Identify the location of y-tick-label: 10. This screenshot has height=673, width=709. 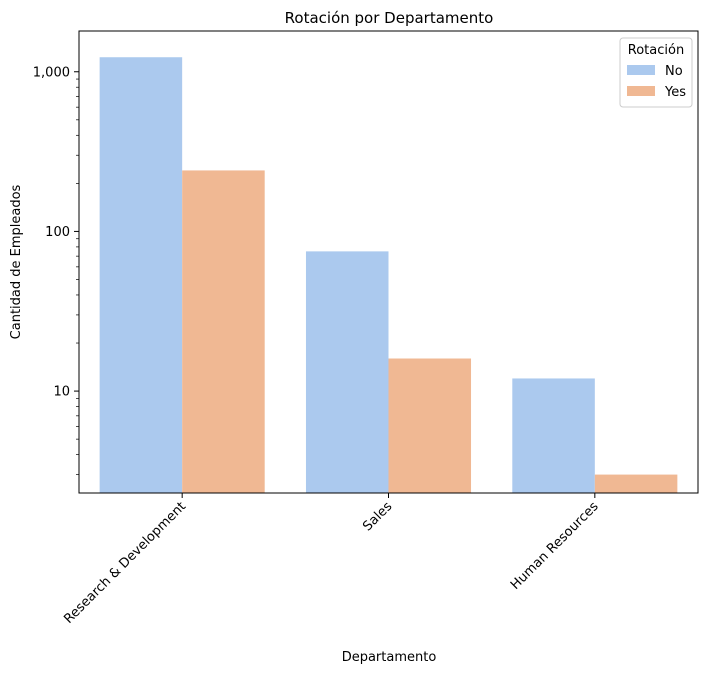
(61, 392).